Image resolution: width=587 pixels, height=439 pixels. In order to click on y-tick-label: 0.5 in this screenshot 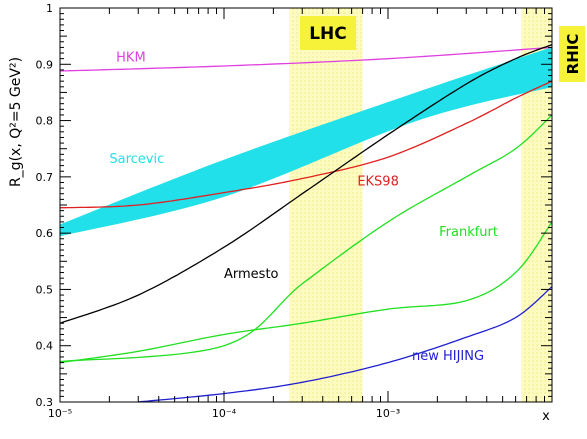, I will do `click(45, 289)`.